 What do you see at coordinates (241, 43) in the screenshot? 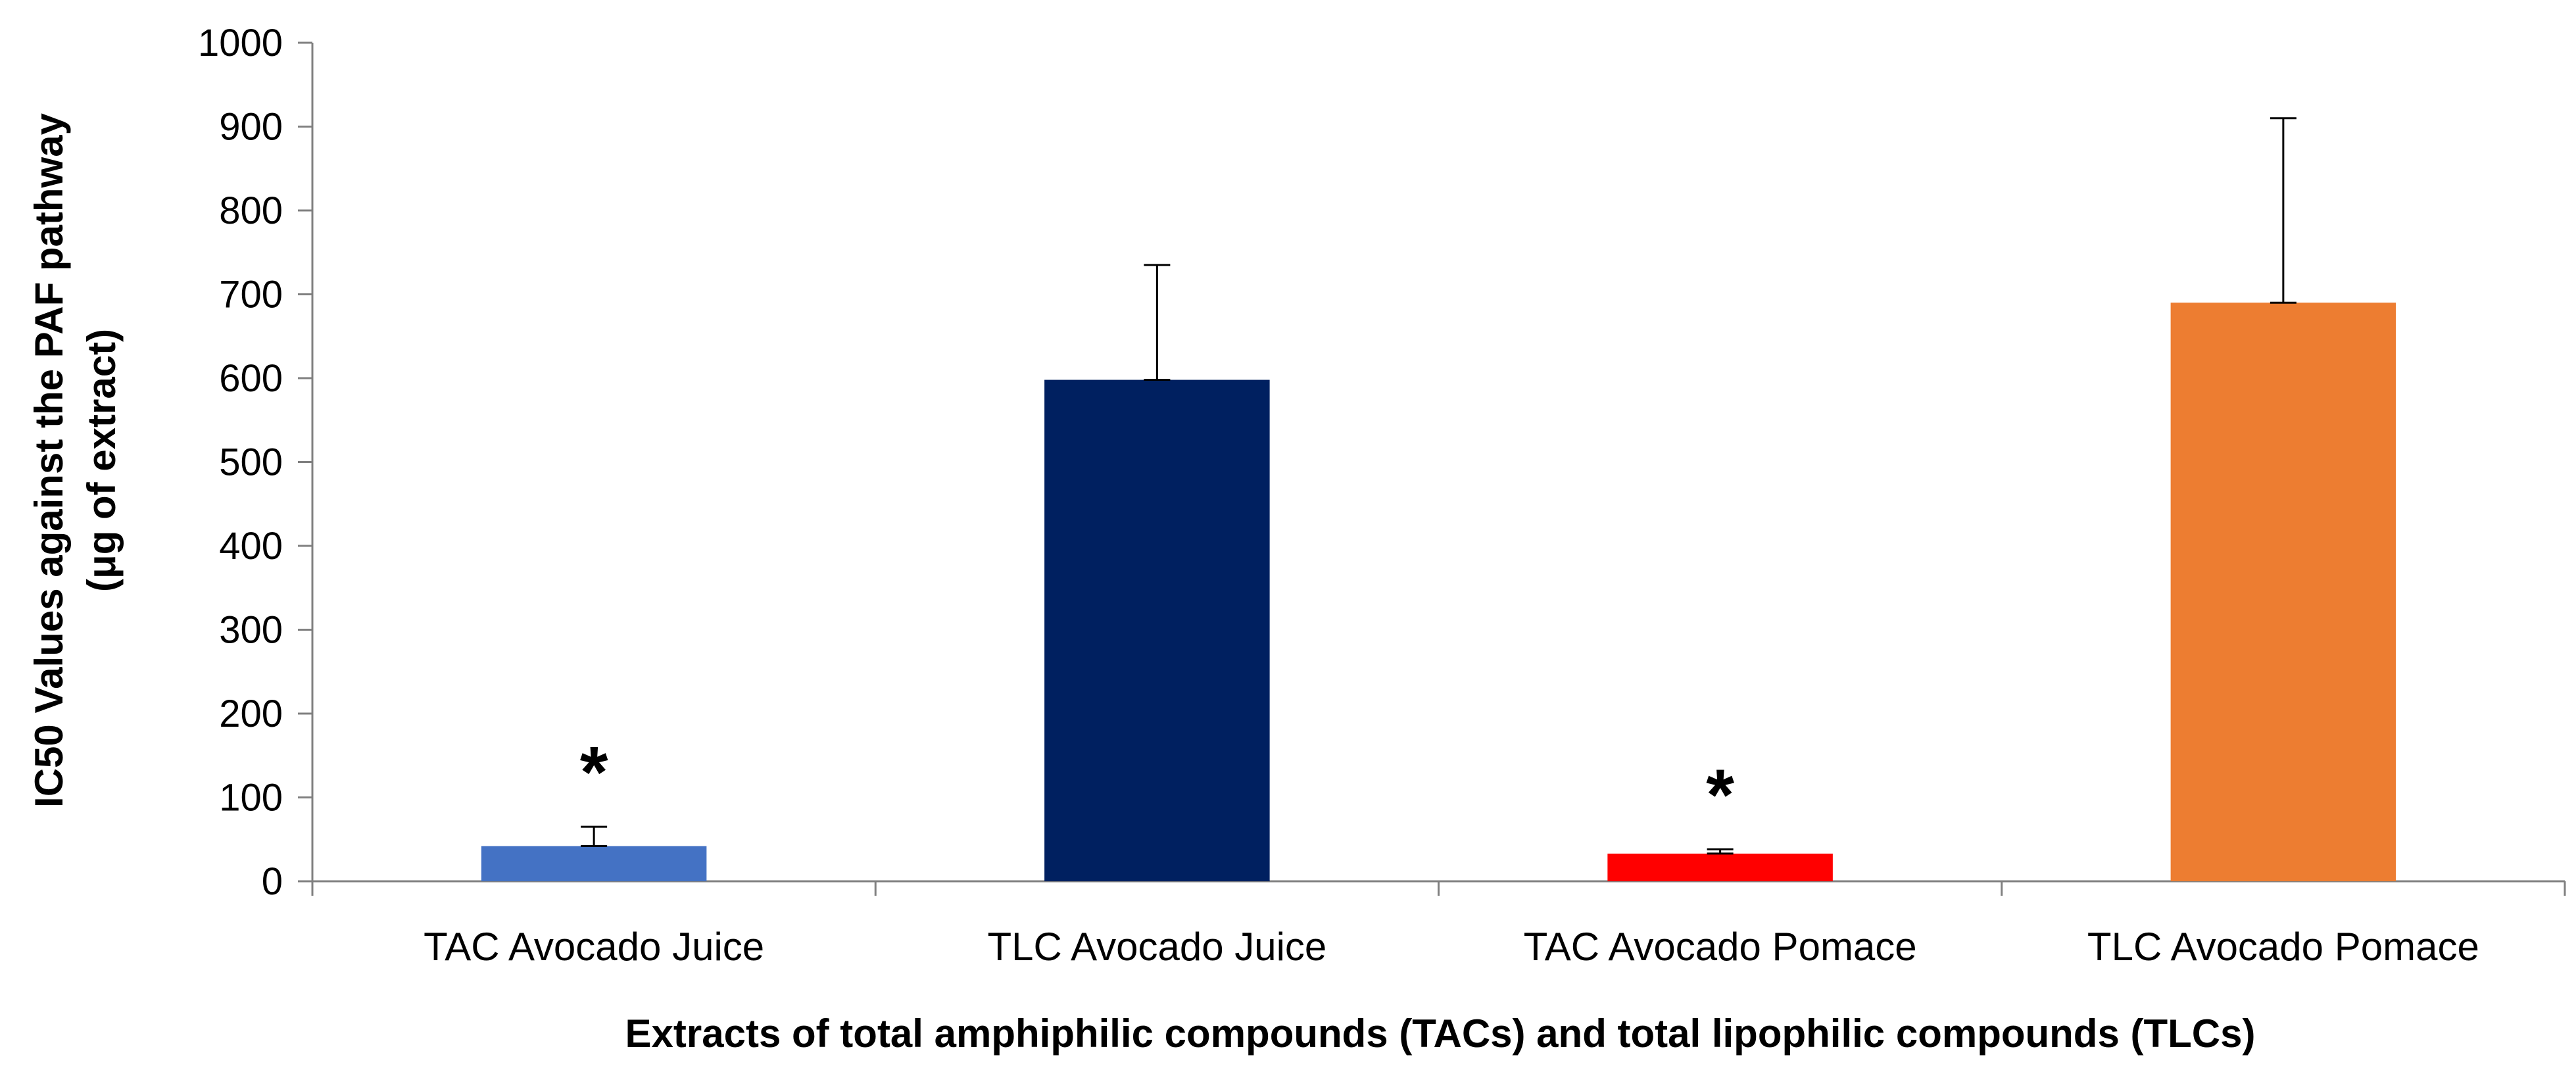
I see `y-tick-label: 1000` at bounding box center [241, 43].